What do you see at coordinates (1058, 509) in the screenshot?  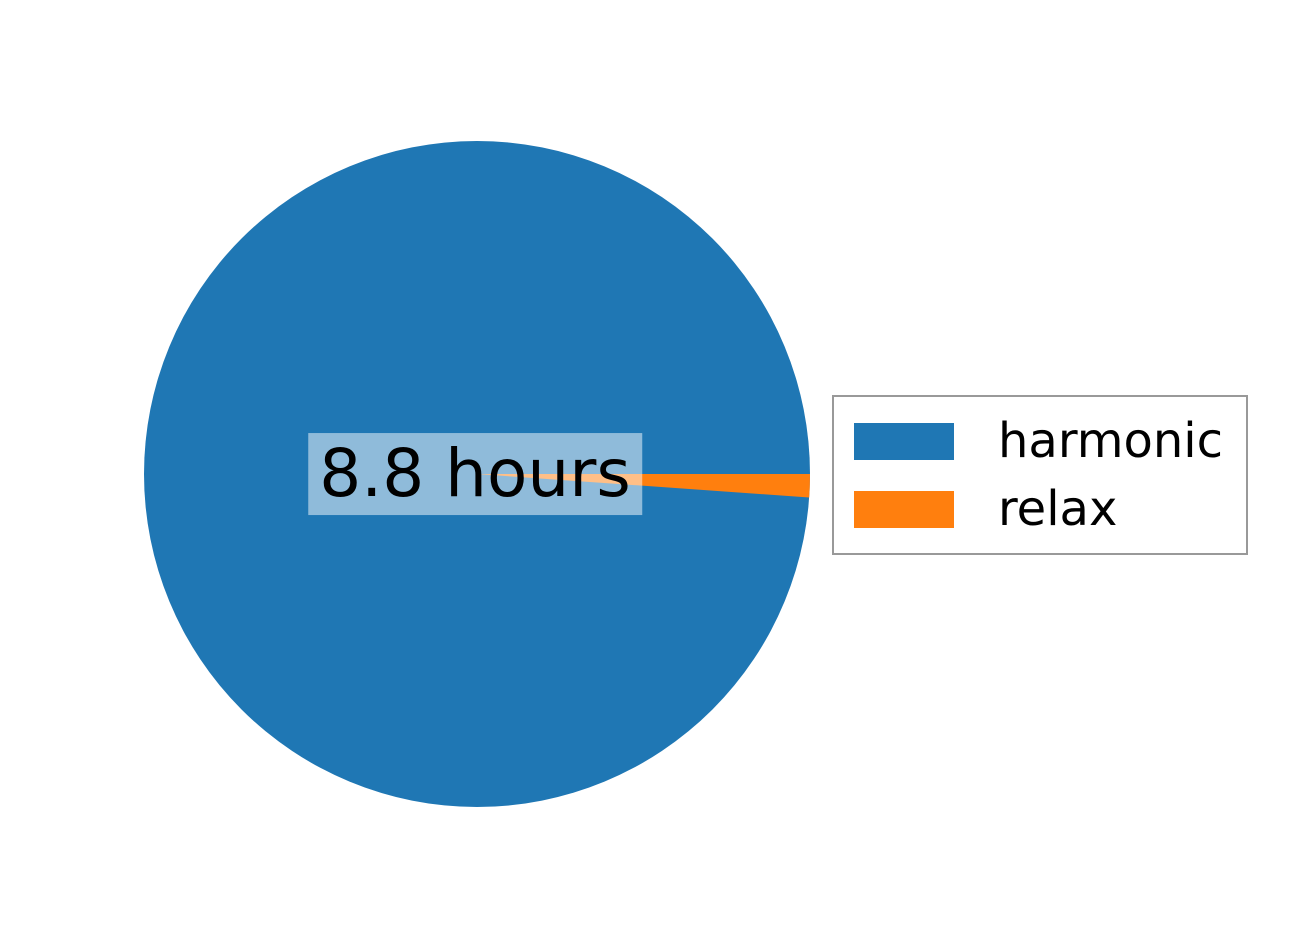 I see `legend-label-relax: relax` at bounding box center [1058, 509].